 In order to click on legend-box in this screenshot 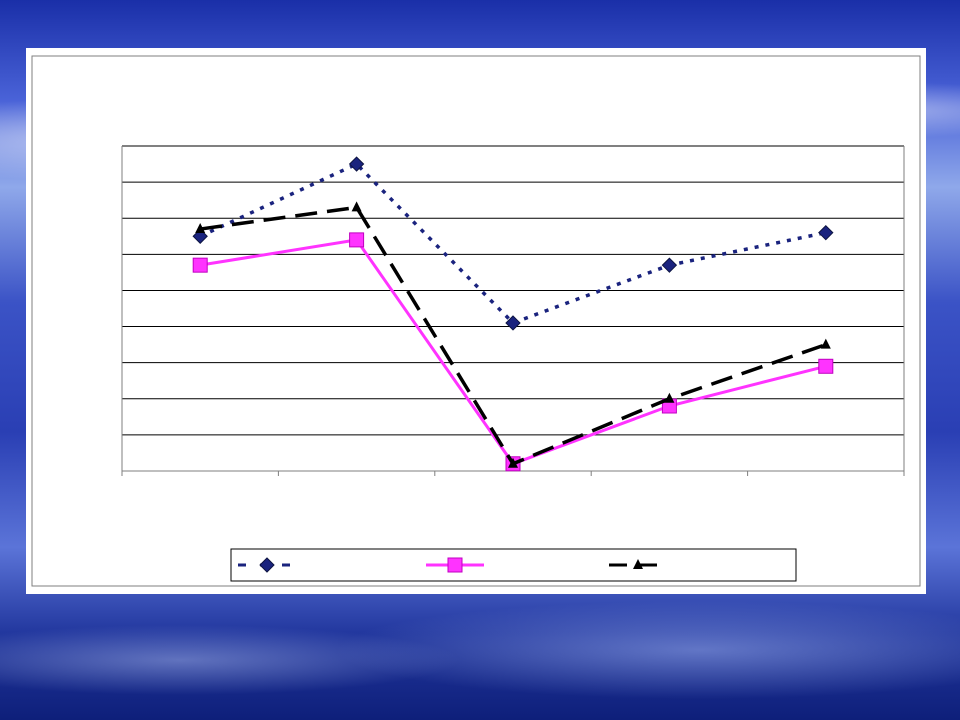, I will do `click(513, 565)`.